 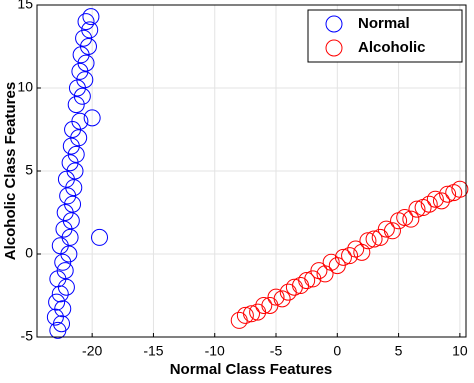 I want to click on x-tick-label: 0, so click(x=337, y=351).